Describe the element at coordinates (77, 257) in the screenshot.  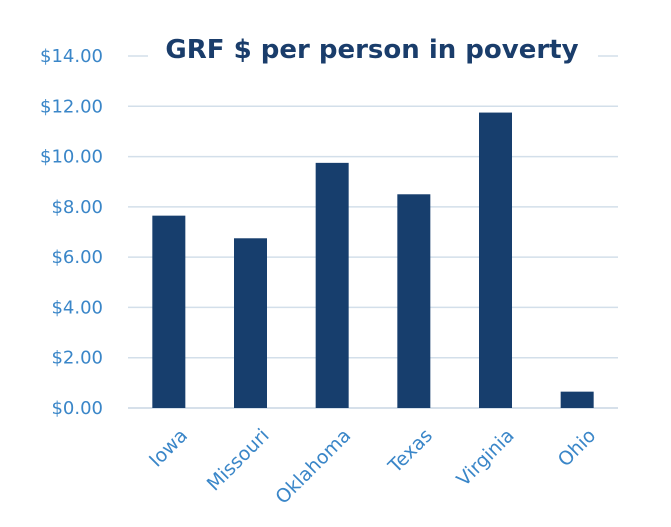
I see `y-tick-label: $6.00` at that location.